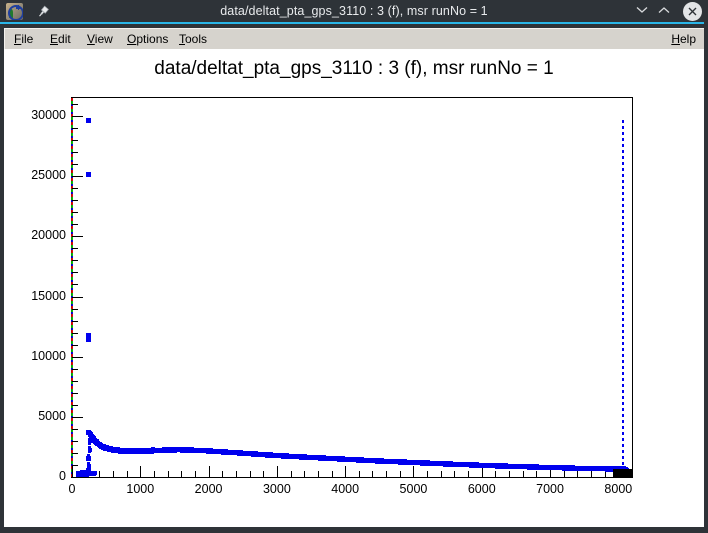 The image size is (708, 533). What do you see at coordinates (276, 489) in the screenshot?
I see `x-tick-label: 3000` at bounding box center [276, 489].